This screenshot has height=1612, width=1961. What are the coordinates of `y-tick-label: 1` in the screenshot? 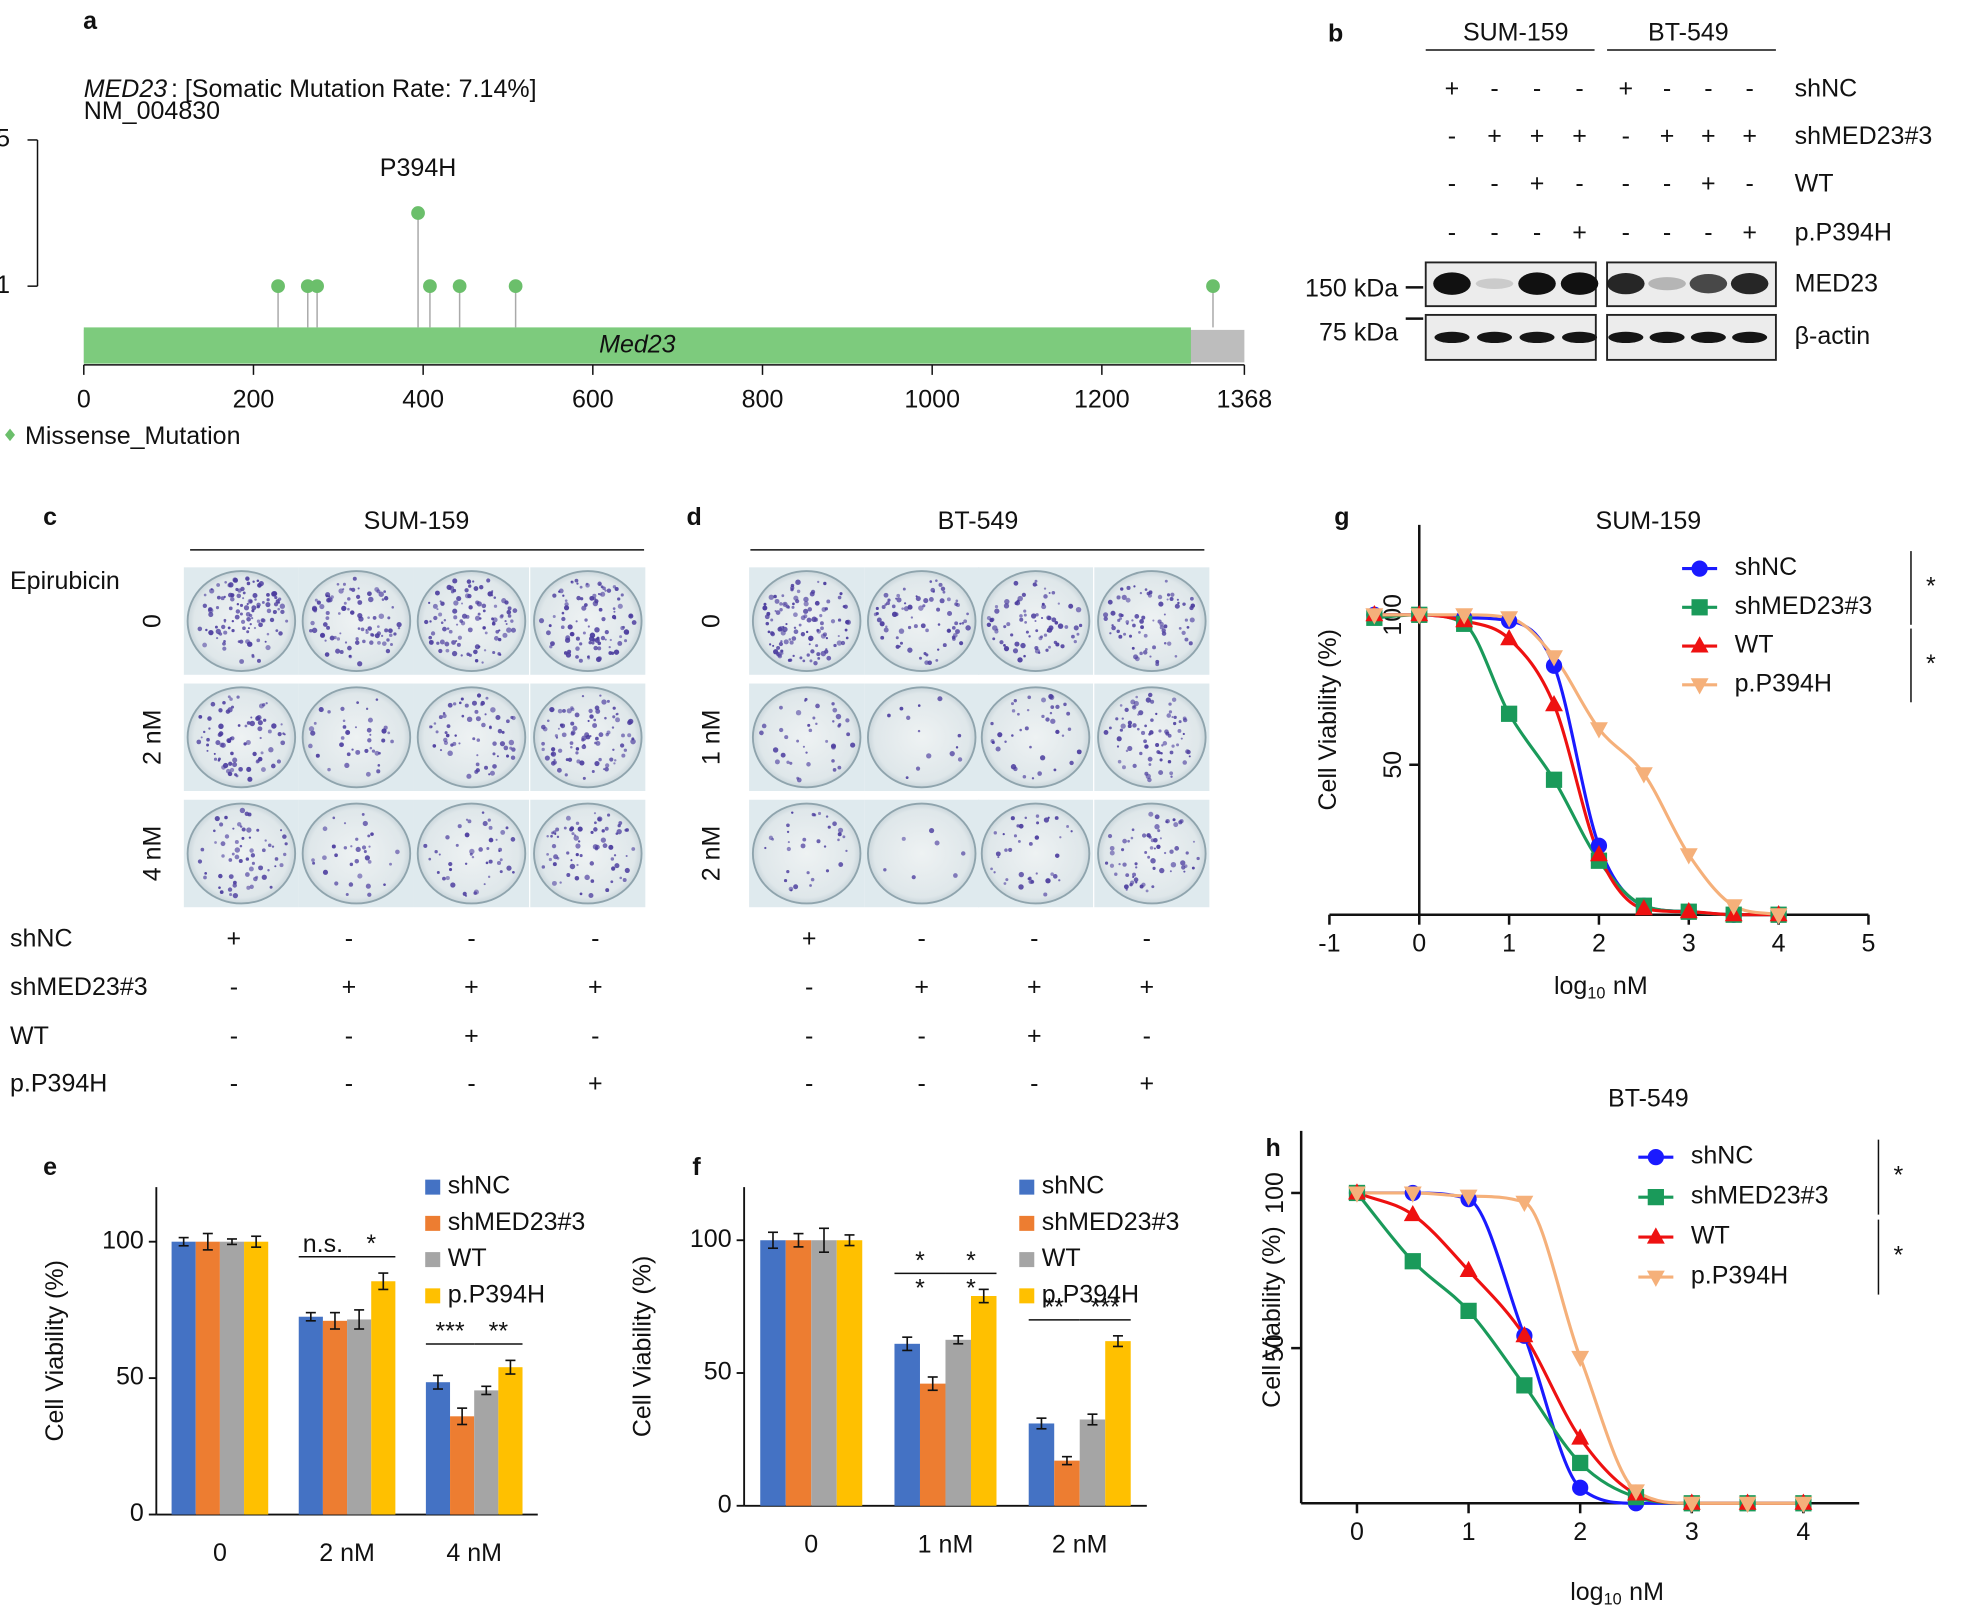 It's located at (5, 285).